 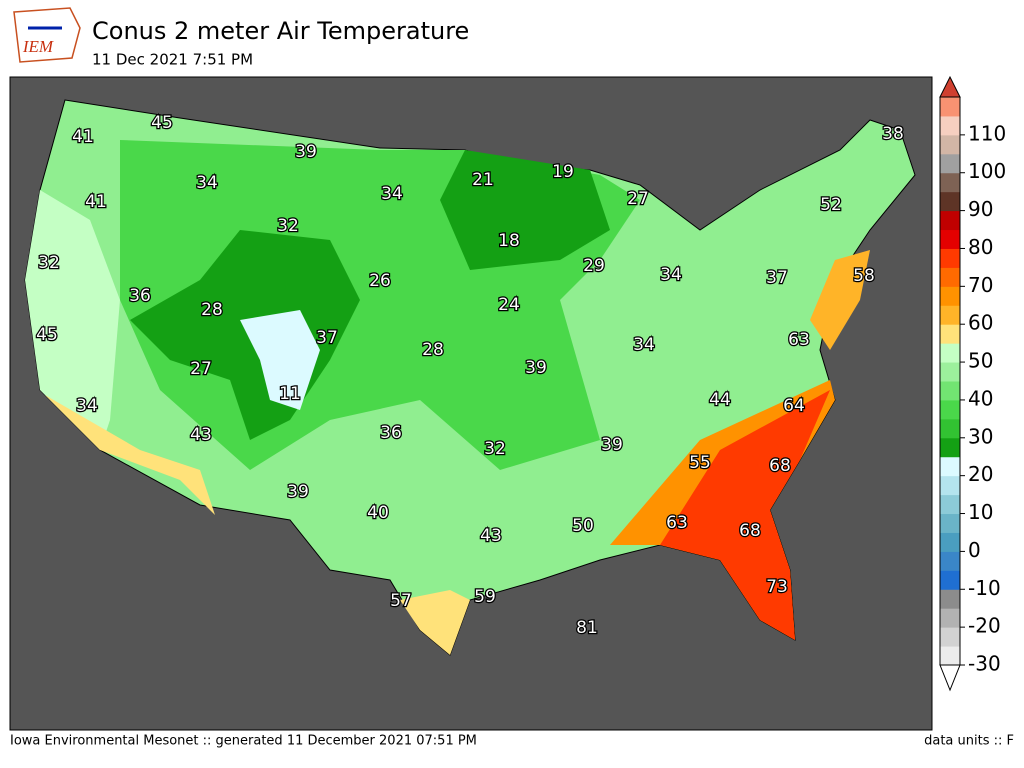 I want to click on station-value: 19, so click(x=563, y=172).